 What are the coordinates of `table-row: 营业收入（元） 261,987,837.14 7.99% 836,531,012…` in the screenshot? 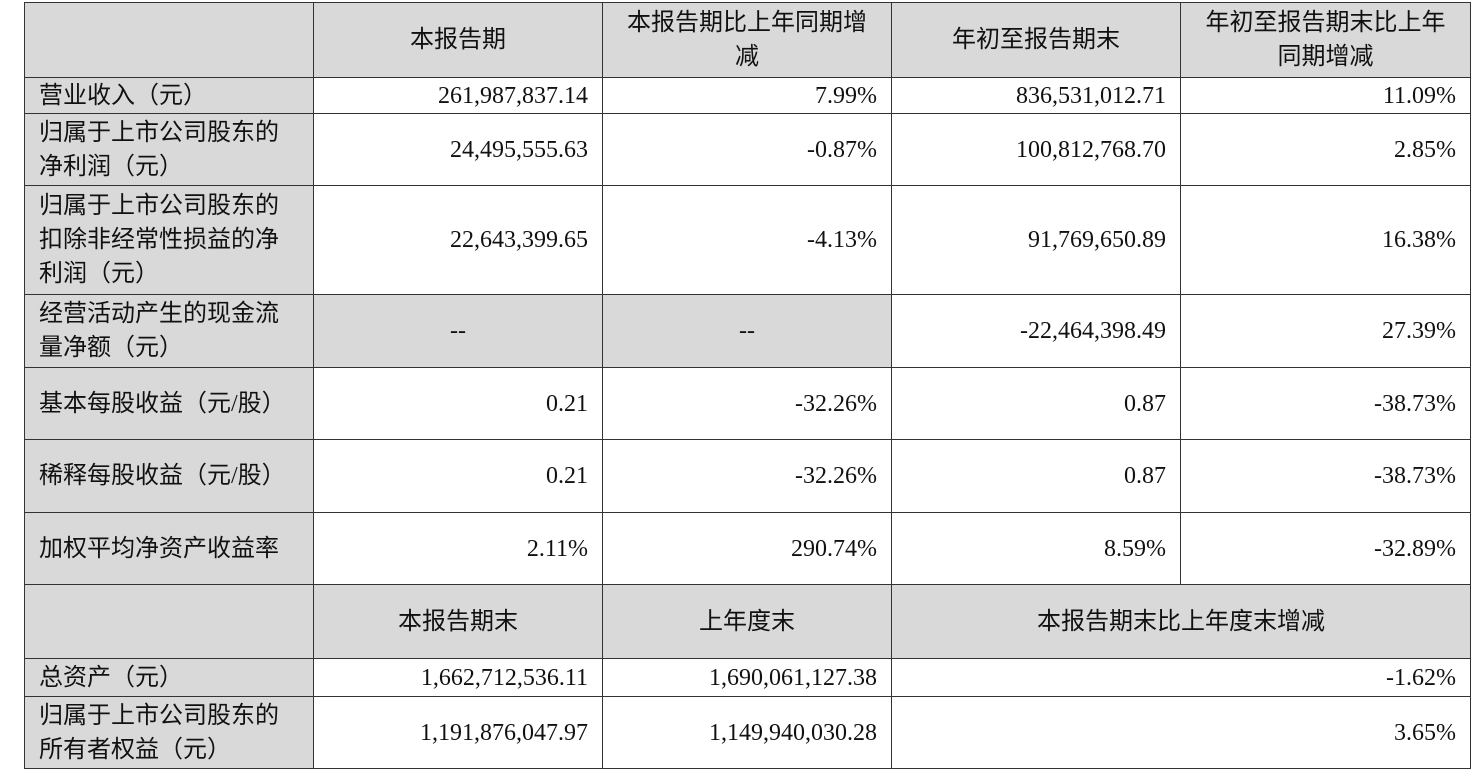 It's located at (747, 95).